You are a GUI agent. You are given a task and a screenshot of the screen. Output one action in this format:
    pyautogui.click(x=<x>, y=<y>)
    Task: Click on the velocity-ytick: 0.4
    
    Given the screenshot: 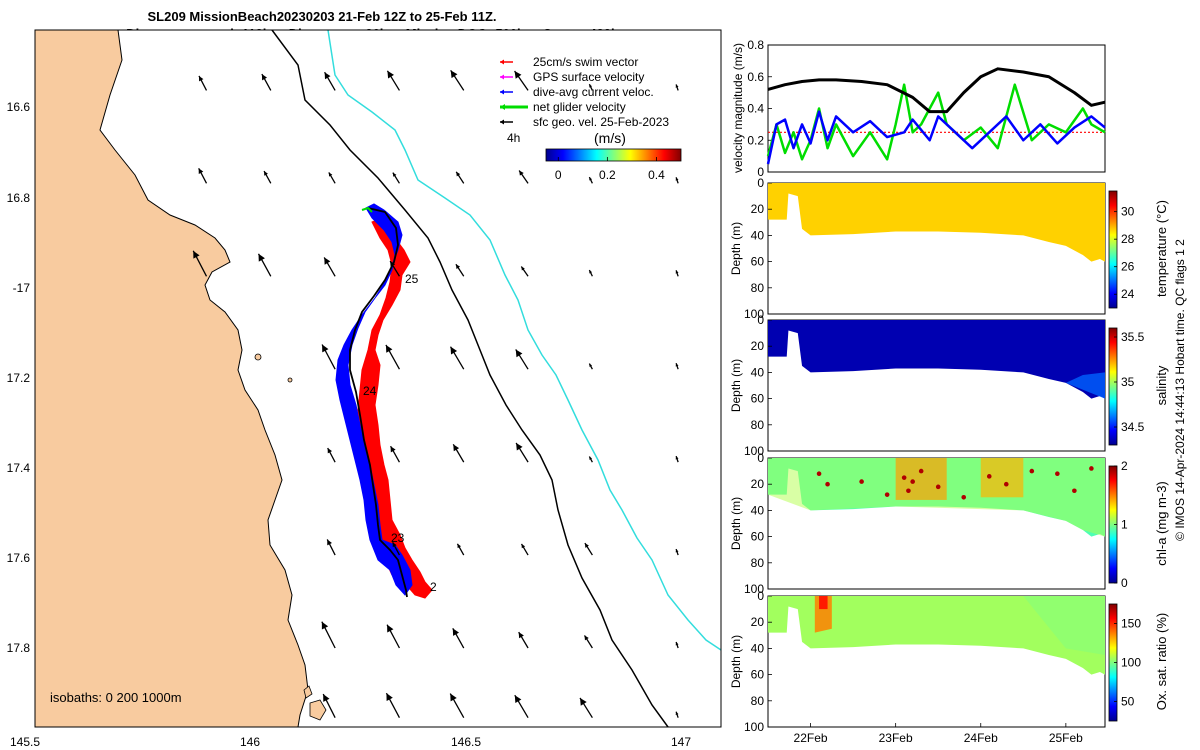 What is the action you would take?
    pyautogui.click(x=755, y=109)
    